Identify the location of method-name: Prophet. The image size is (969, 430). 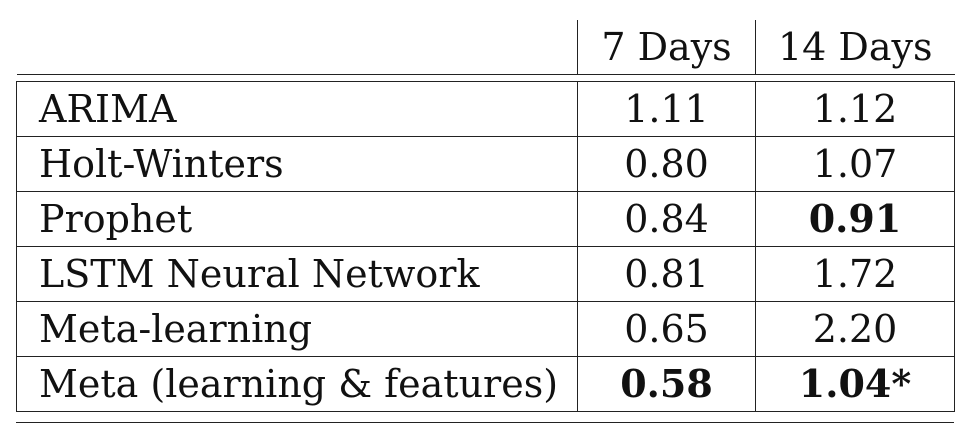
(297, 219).